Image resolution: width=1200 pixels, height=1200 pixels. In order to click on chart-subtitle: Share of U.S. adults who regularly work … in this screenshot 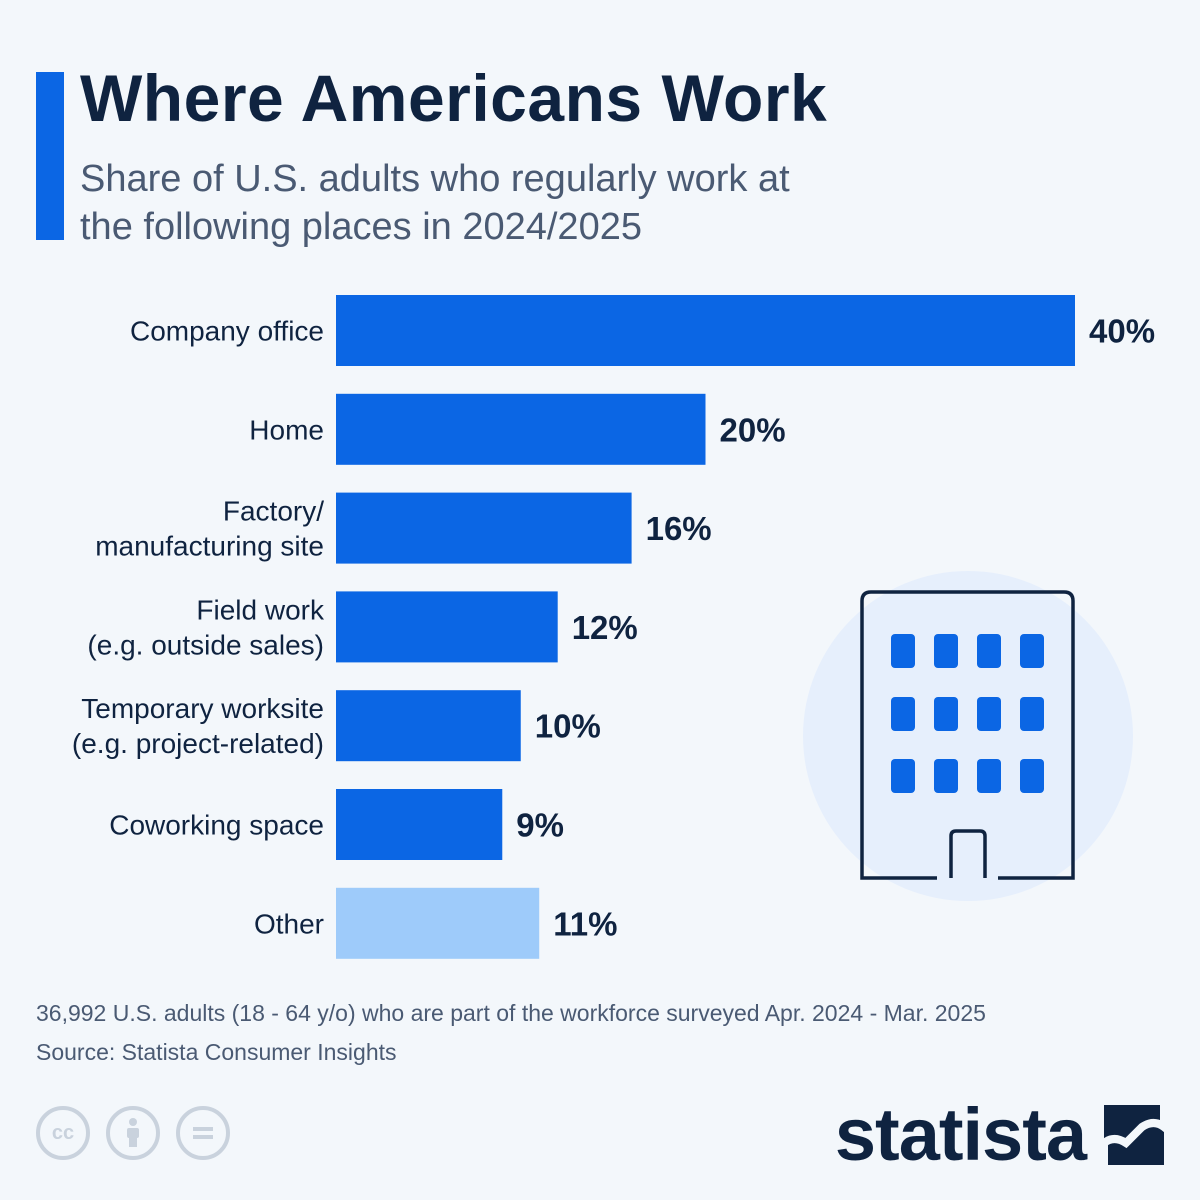, I will do `click(435, 203)`.